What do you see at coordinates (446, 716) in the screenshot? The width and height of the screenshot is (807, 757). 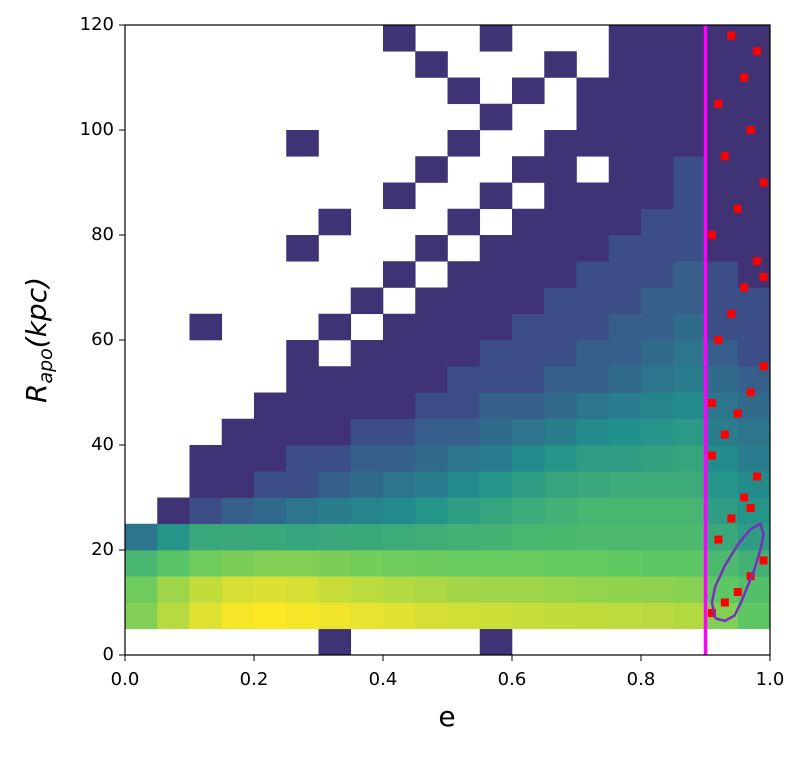 I see `x-axis-label: e` at bounding box center [446, 716].